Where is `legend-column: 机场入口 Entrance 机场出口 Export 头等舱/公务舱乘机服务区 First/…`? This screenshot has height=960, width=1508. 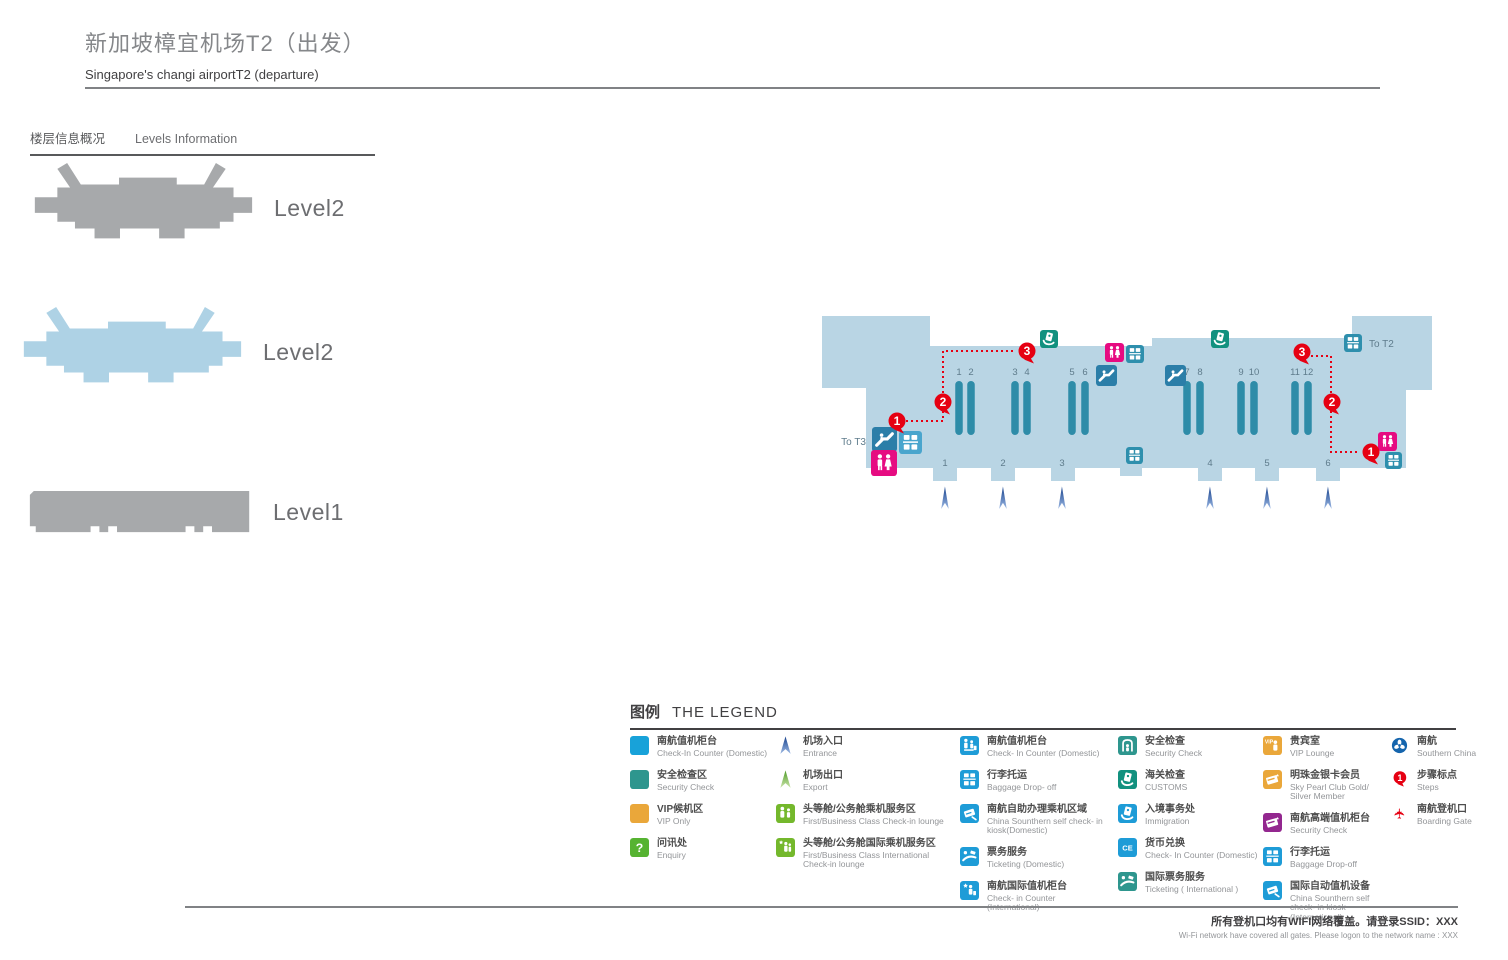
legend-column: 机场入口 Entrance 机场出口 Export 头等舱/公务舱乘机服务区 First/… is located at coordinates (867, 808).